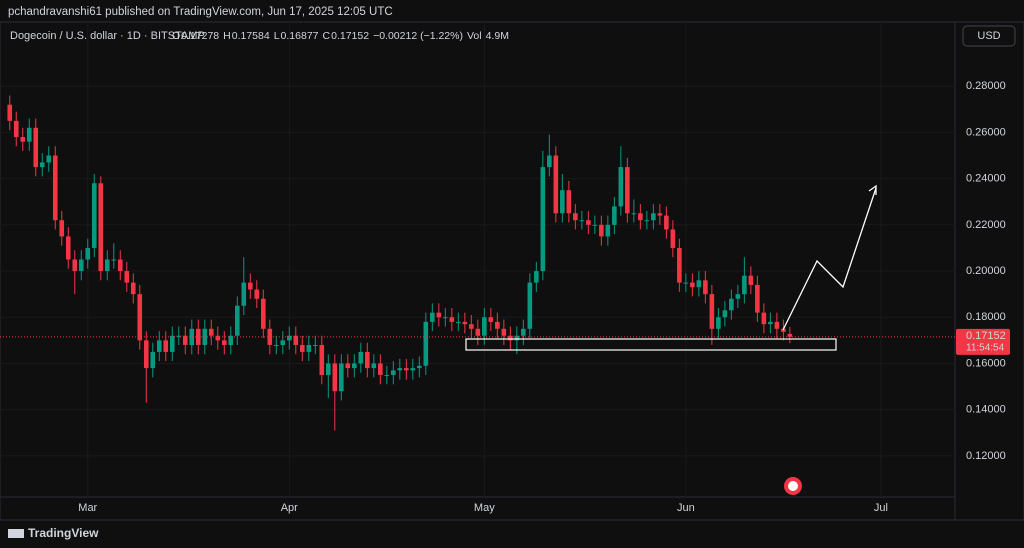 Image resolution: width=1024 pixels, height=548 pixels. I want to click on legend-value: 0.17584, so click(251, 36).